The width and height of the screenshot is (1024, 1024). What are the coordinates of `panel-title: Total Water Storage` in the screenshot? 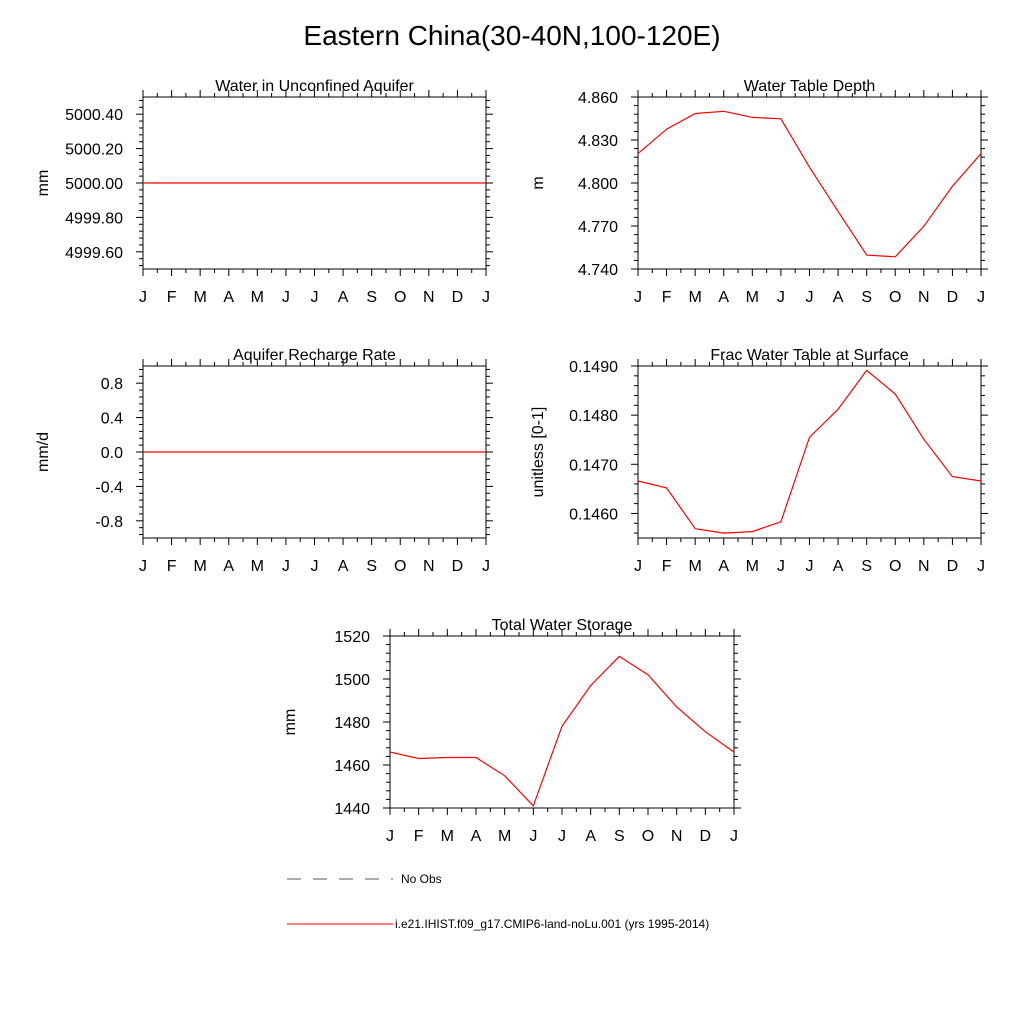 It's located at (562, 625).